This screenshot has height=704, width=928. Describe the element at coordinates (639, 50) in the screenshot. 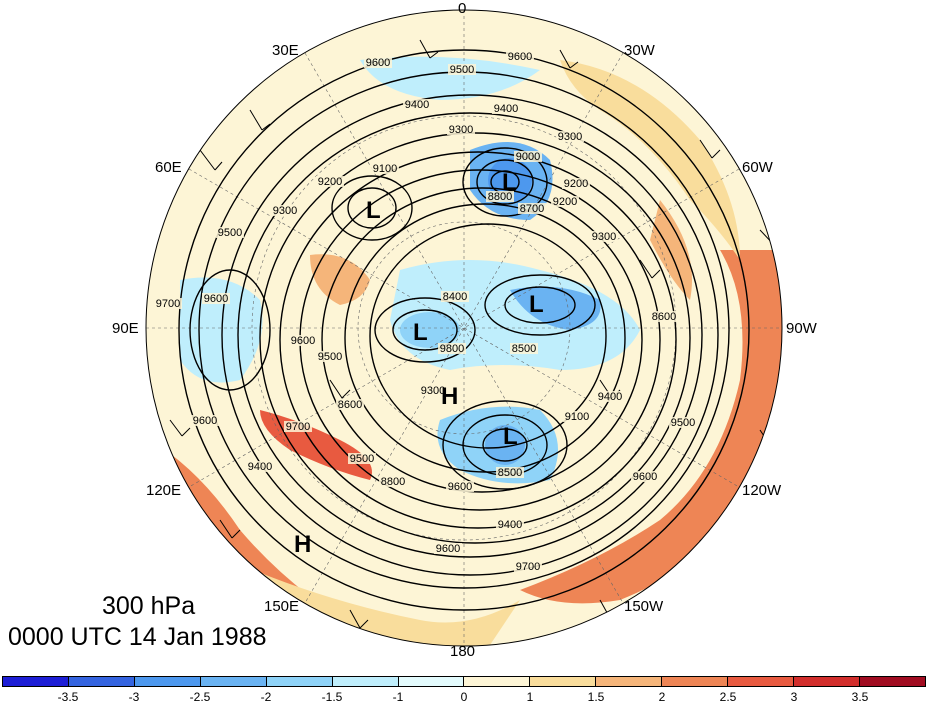

I see `longitude-label-30w: 30W` at that location.